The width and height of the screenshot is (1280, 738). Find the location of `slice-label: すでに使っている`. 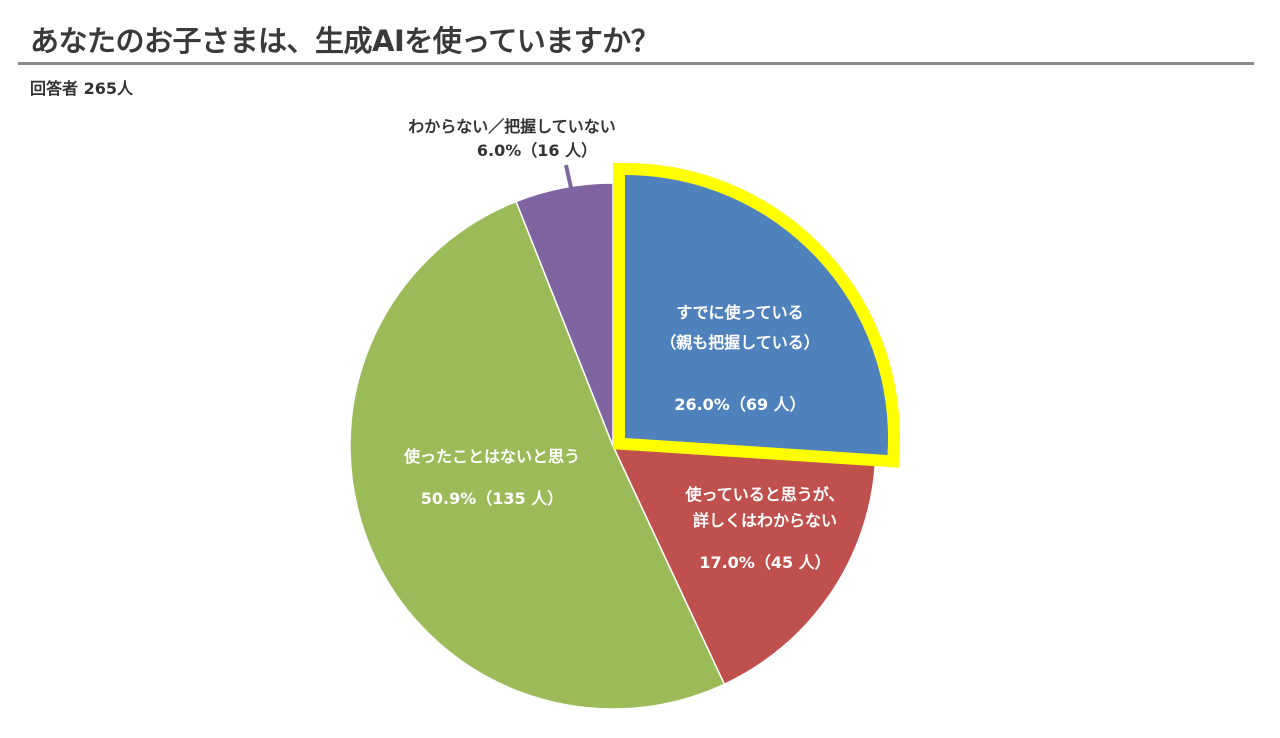

slice-label: すでに使っている is located at coordinates (739, 312).